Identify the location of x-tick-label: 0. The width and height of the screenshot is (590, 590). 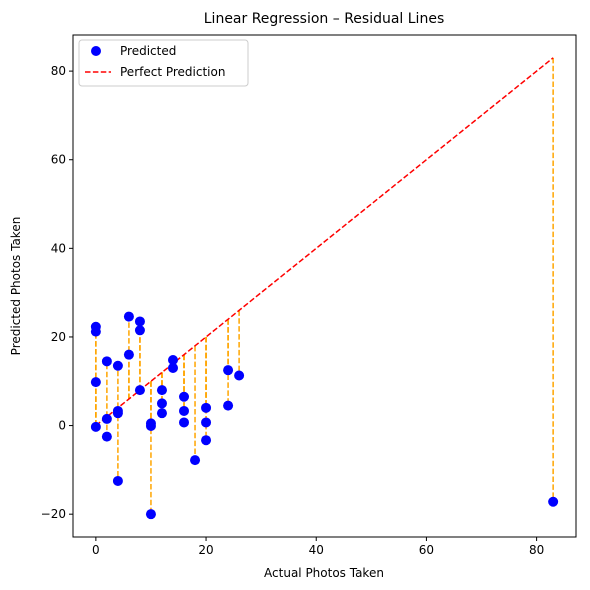
(96, 550).